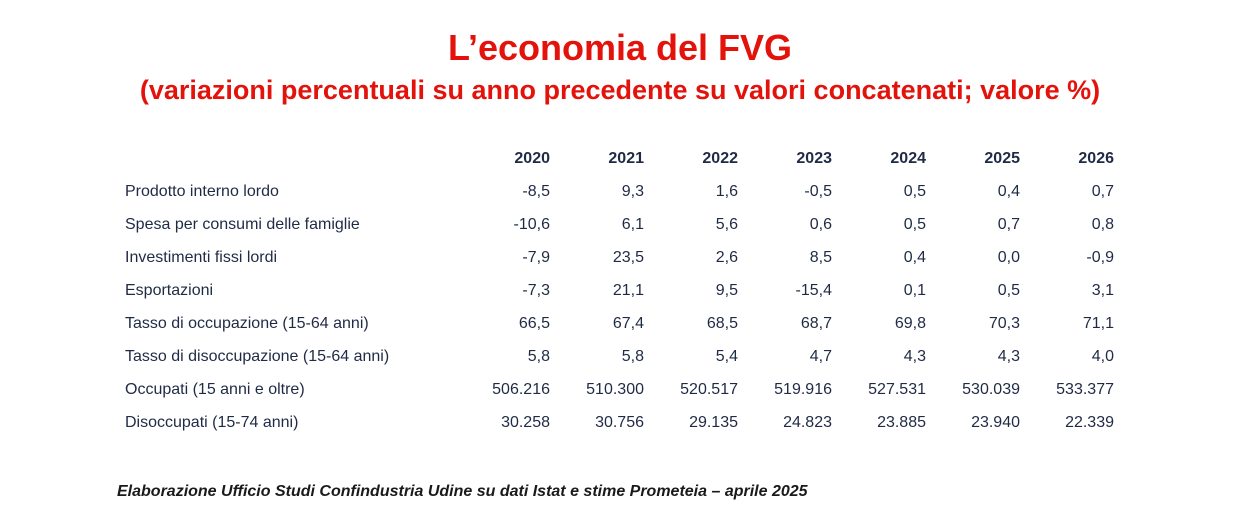 This screenshot has width=1240, height=523. I want to click on table-cell: 29.135, so click(713, 422).